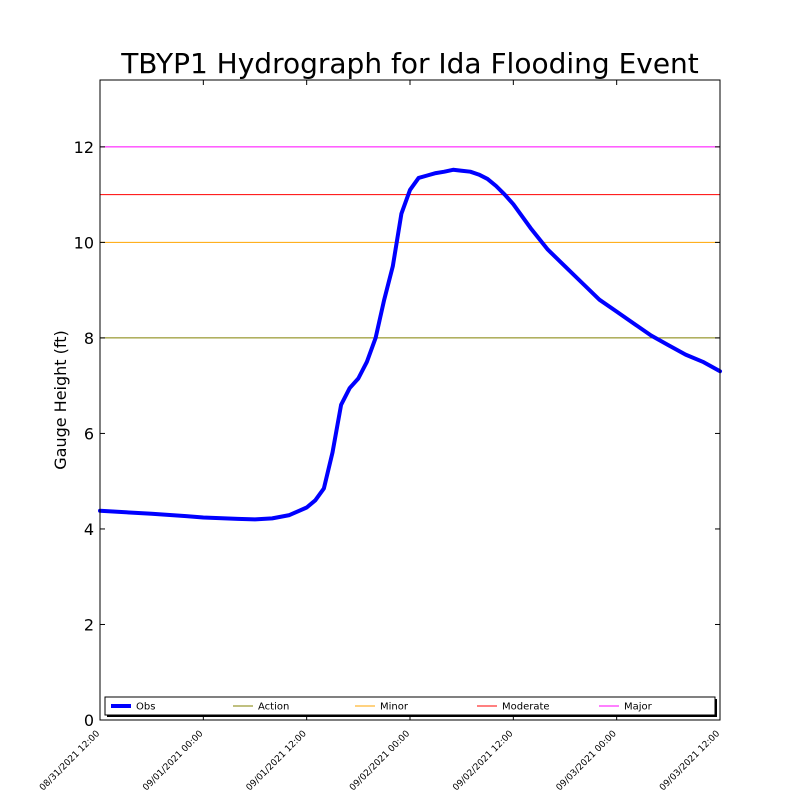  I want to click on y-tick-label: 0, so click(89, 720).